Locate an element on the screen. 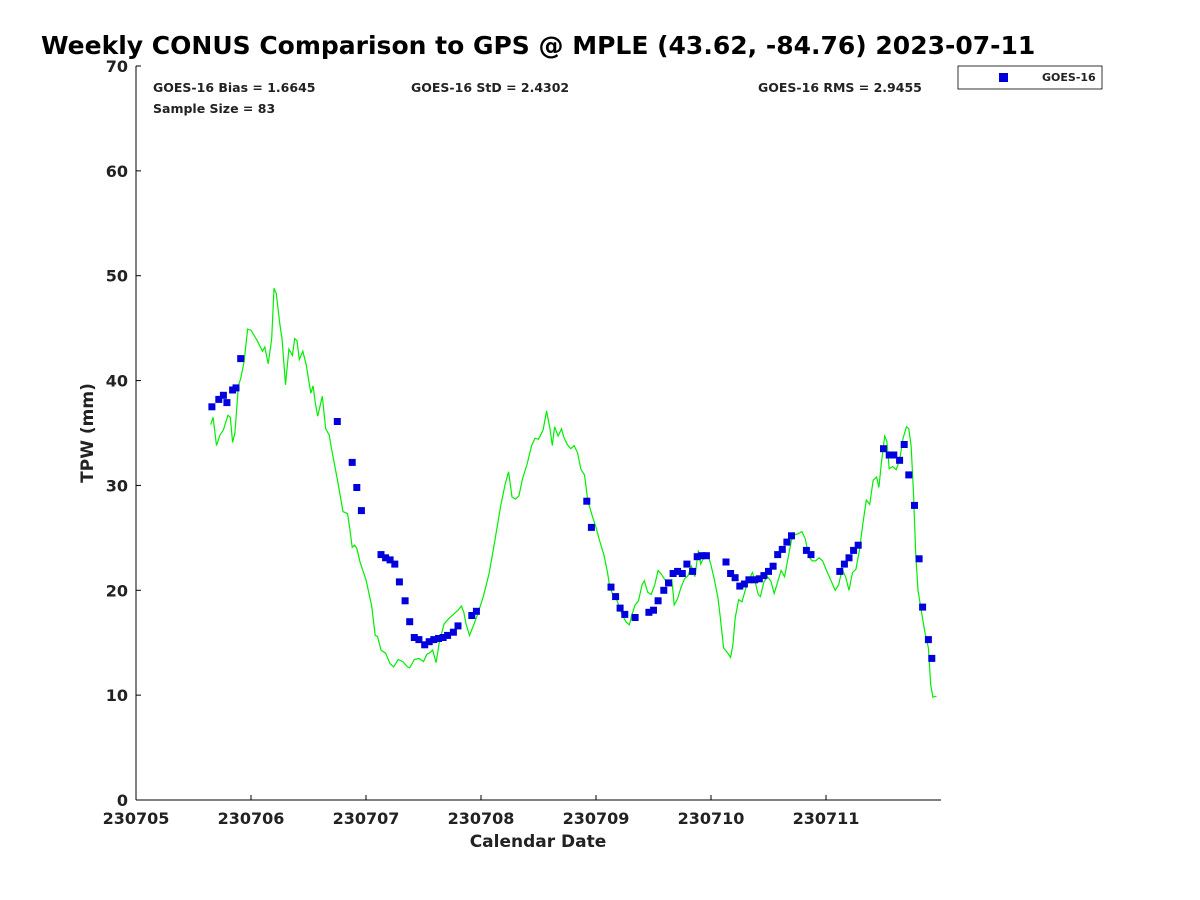 This screenshot has width=1200, height=900. x-tick-label: 230705 is located at coordinates (136, 818).